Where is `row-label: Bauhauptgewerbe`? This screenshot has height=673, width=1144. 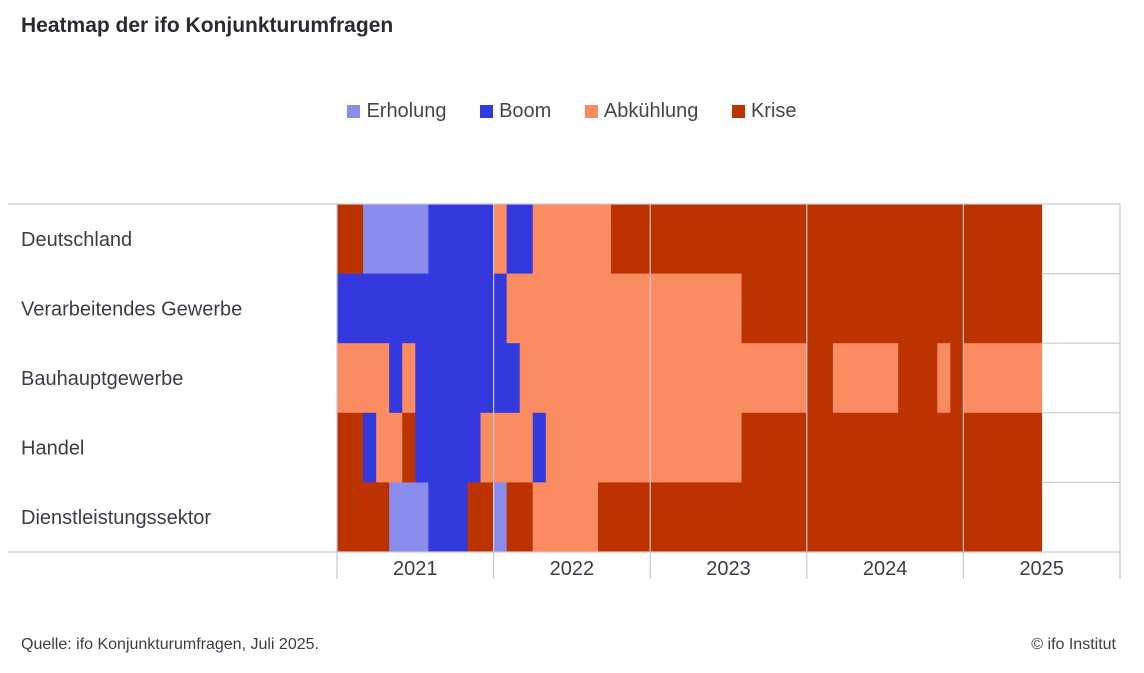 row-label: Bauhauptgewerbe is located at coordinates (102, 379).